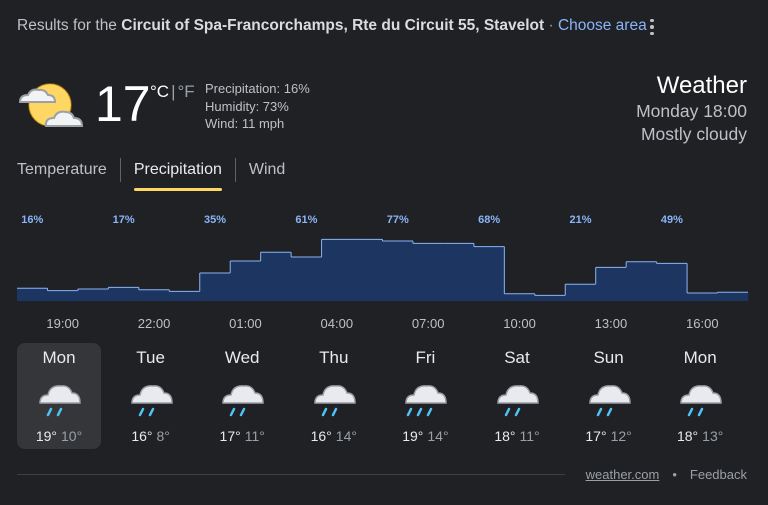 Image resolution: width=768 pixels, height=505 pixels. I want to click on day-temps: 19° 10°, so click(59, 436).